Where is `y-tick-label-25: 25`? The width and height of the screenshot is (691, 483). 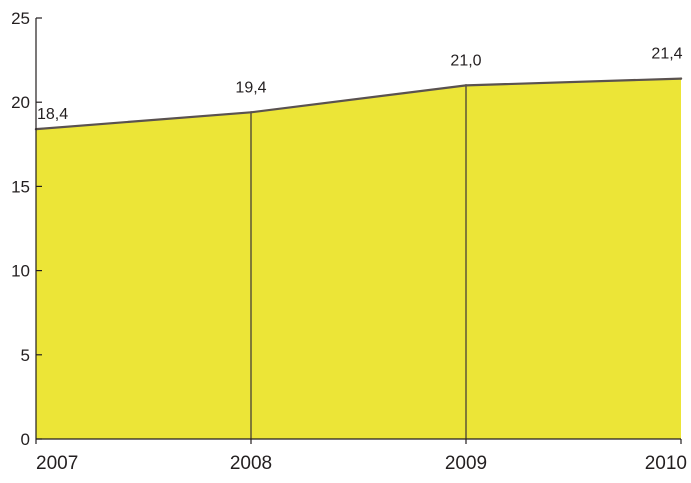
y-tick-label-25: 25 is located at coordinates (20, 18).